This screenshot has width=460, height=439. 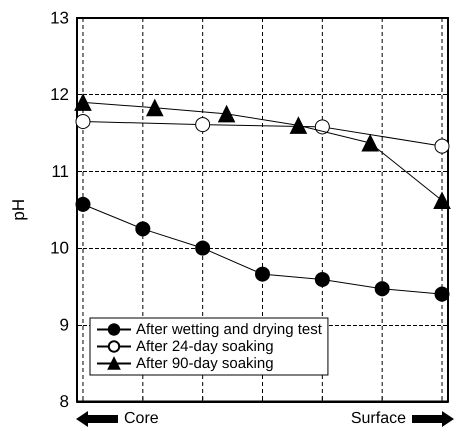 What do you see at coordinates (18, 209) in the screenshot?
I see `y-axis-title: pH` at bounding box center [18, 209].